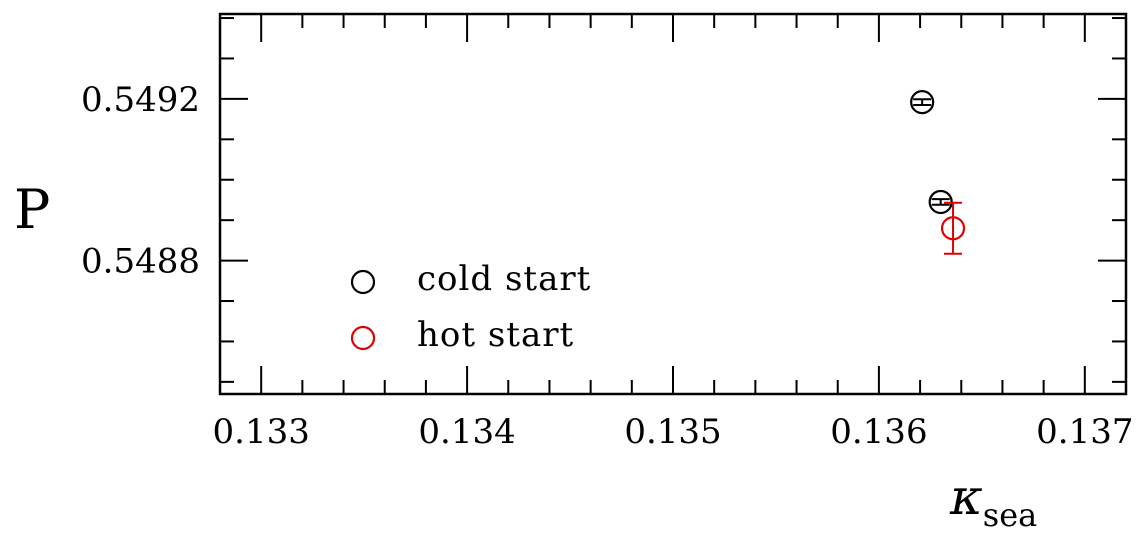  Describe the element at coordinates (504, 279) in the screenshot. I see `legend-label: cold start` at that location.